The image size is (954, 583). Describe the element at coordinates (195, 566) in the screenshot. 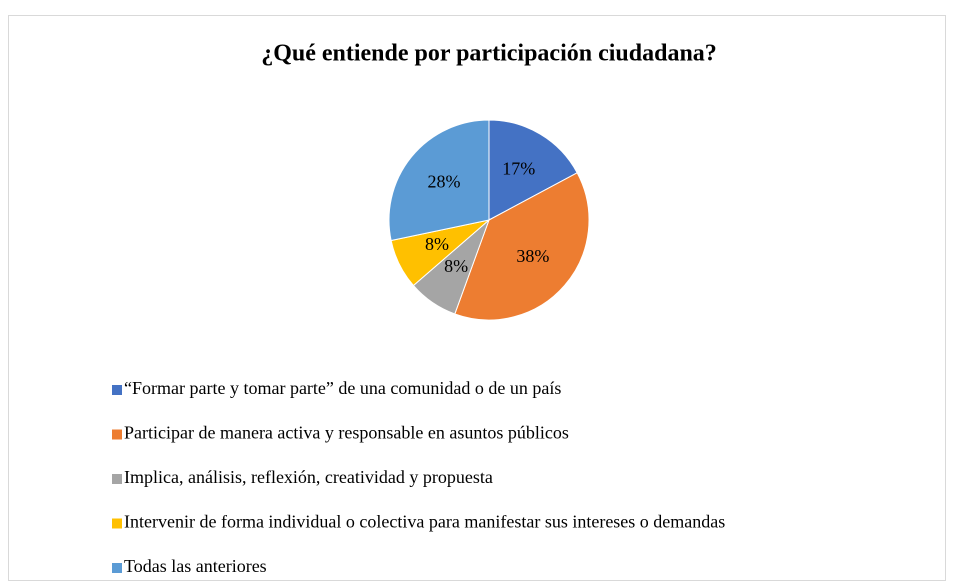

I see `legend-label: Todas las anteriores` at that location.